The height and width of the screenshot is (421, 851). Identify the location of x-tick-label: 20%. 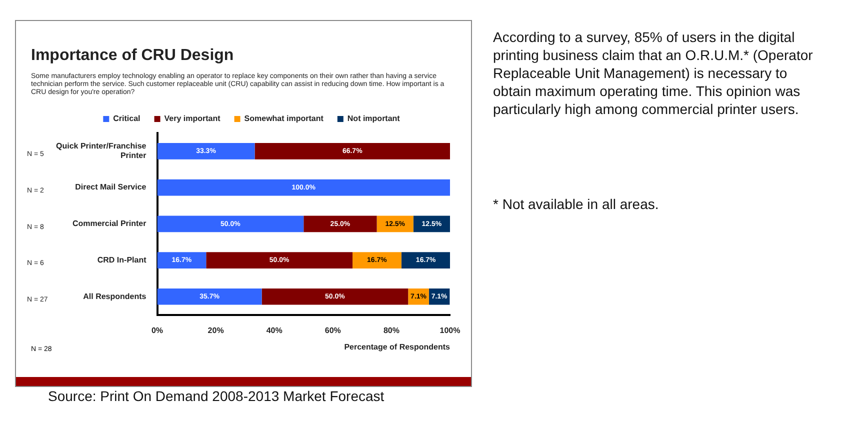
(216, 330).